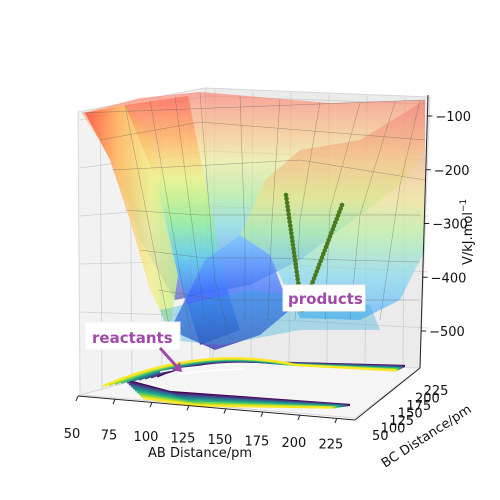 Image resolution: width=500 pixels, height=500 pixels. Describe the element at coordinates (132, 338) in the screenshot. I see `annotation-reactants-label: reactants` at that location.